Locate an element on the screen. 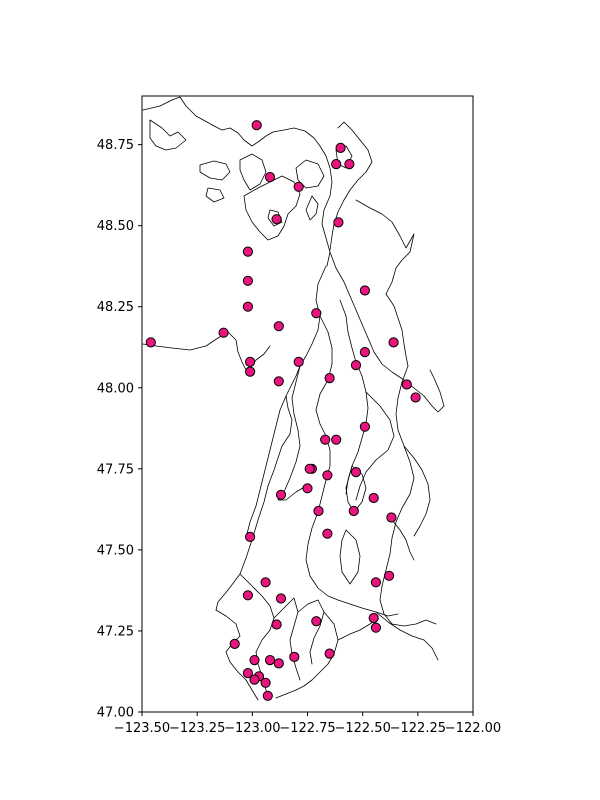 The height and width of the screenshot is (800, 600). y-tick-label: 48.50 is located at coordinates (115, 226).